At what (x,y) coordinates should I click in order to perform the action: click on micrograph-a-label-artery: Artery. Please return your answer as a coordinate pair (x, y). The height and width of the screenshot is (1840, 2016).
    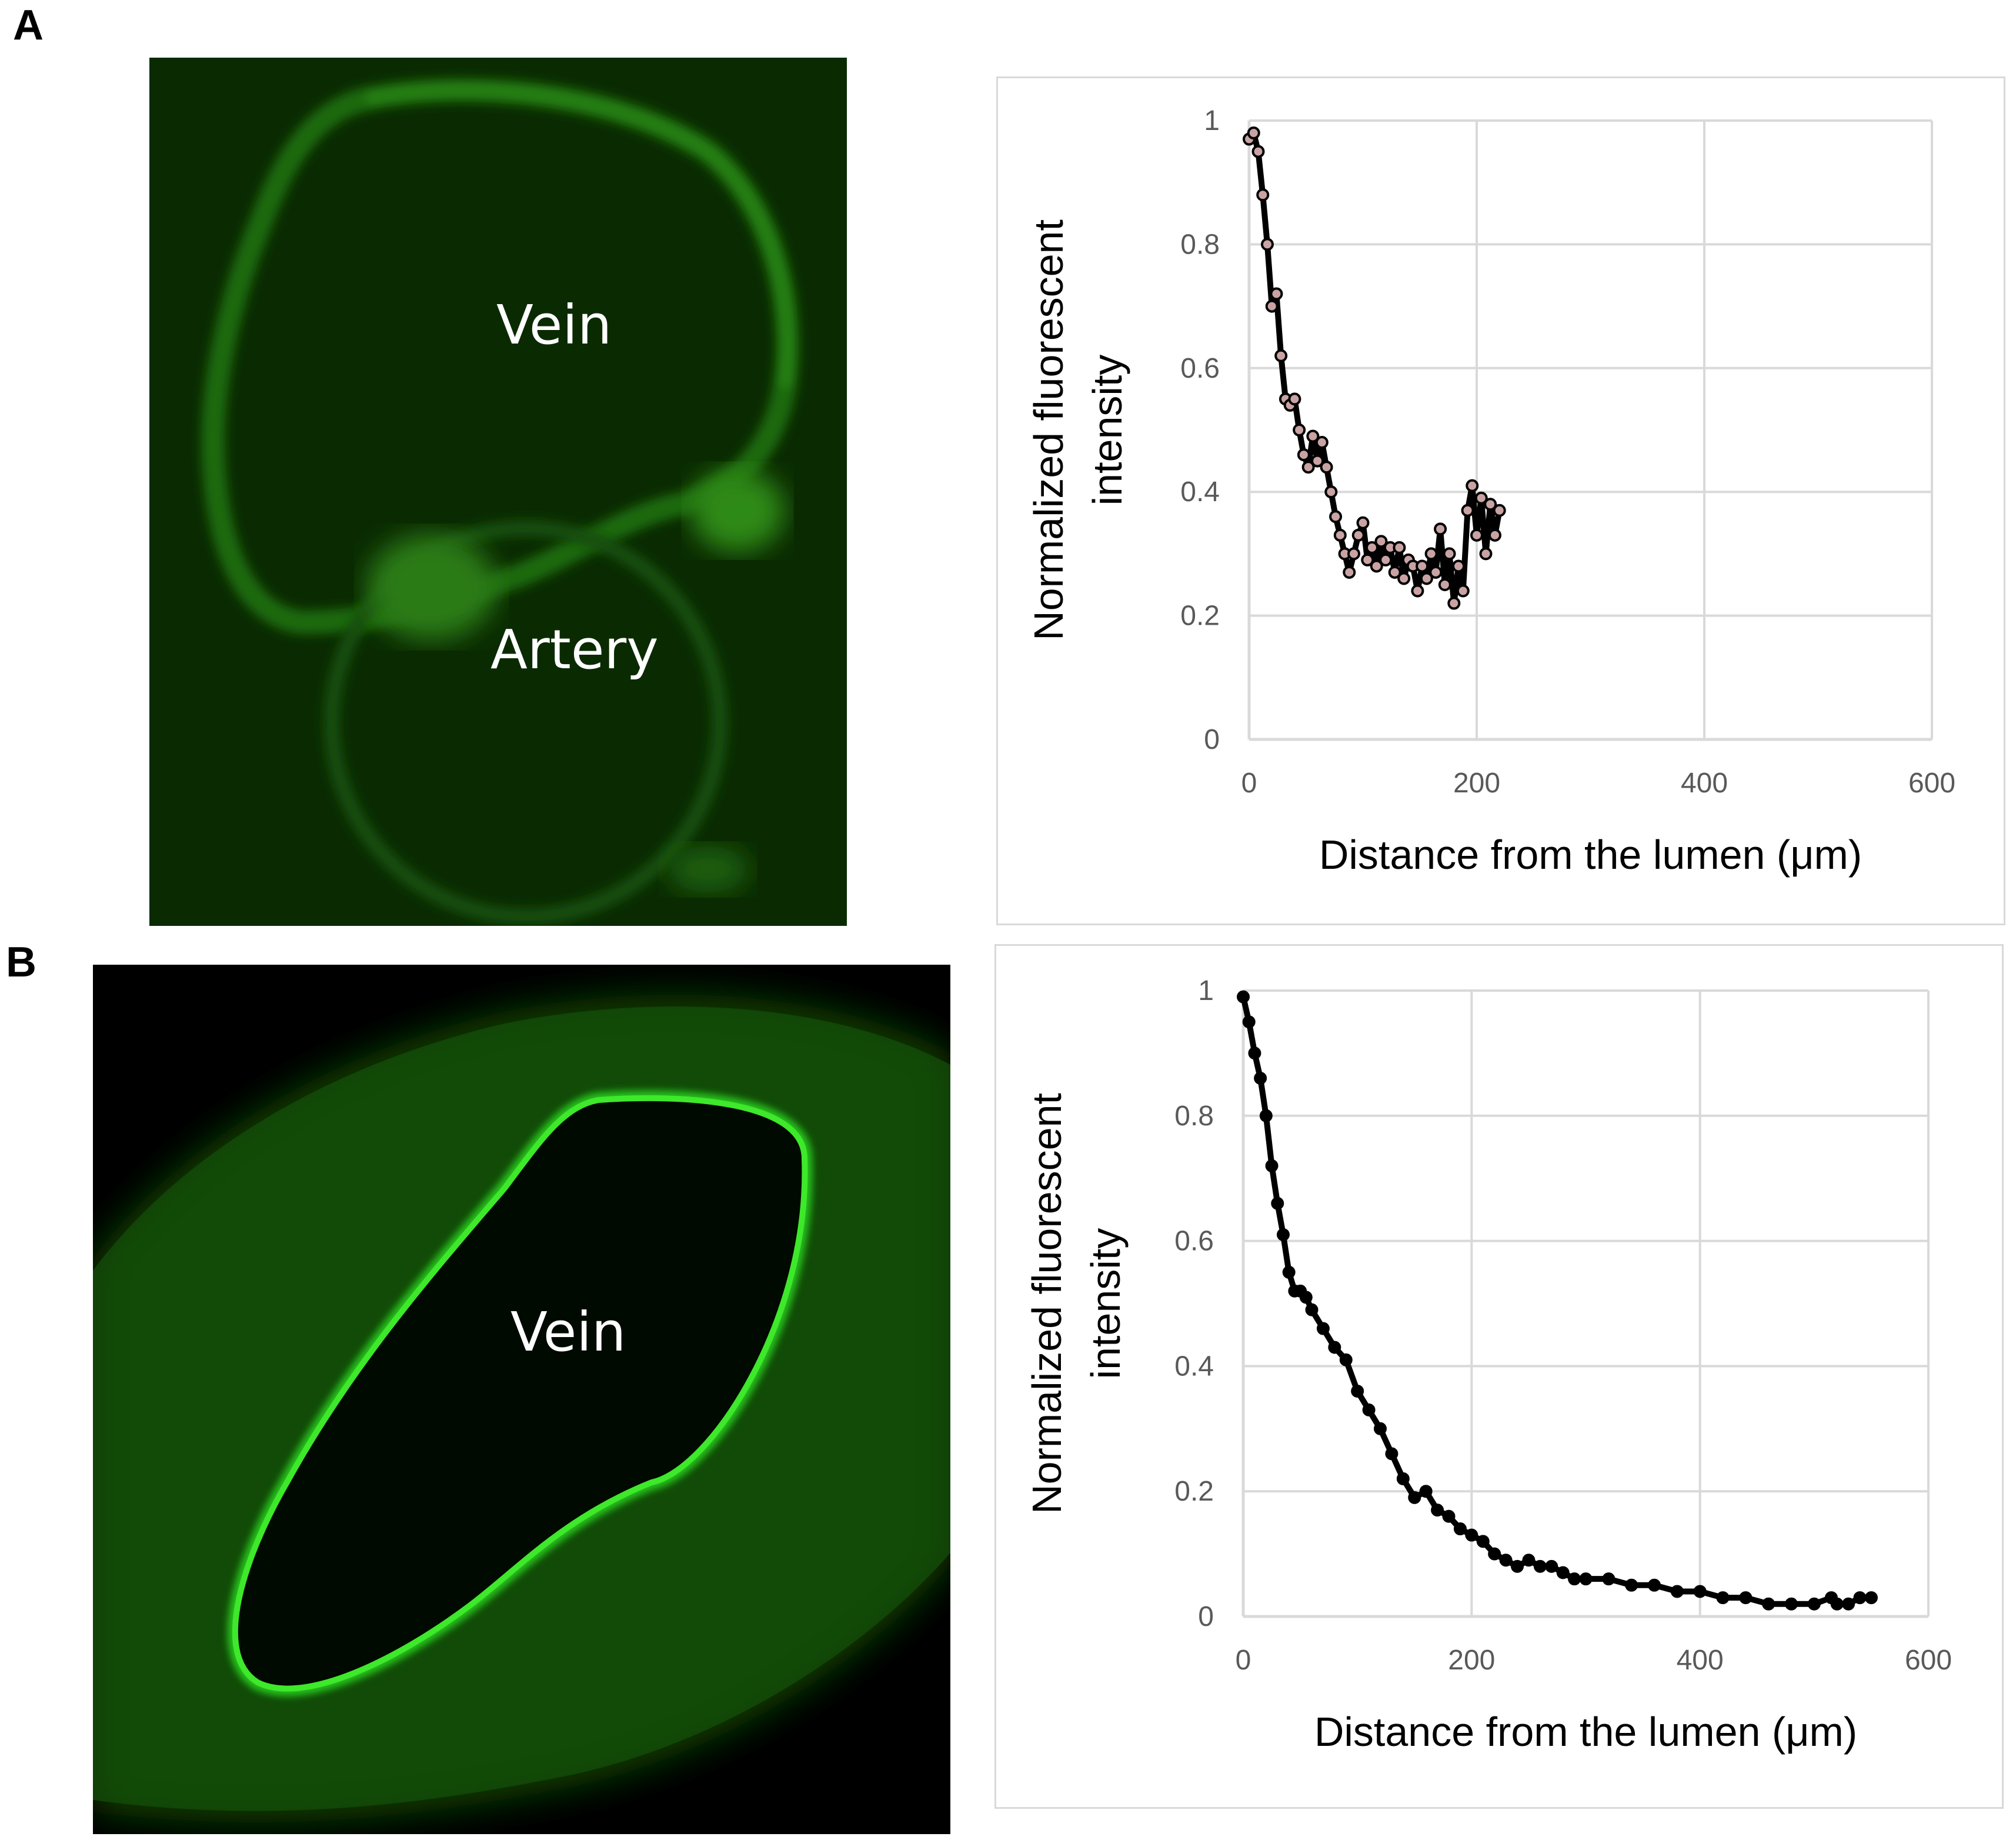
    Looking at the image, I should click on (574, 649).